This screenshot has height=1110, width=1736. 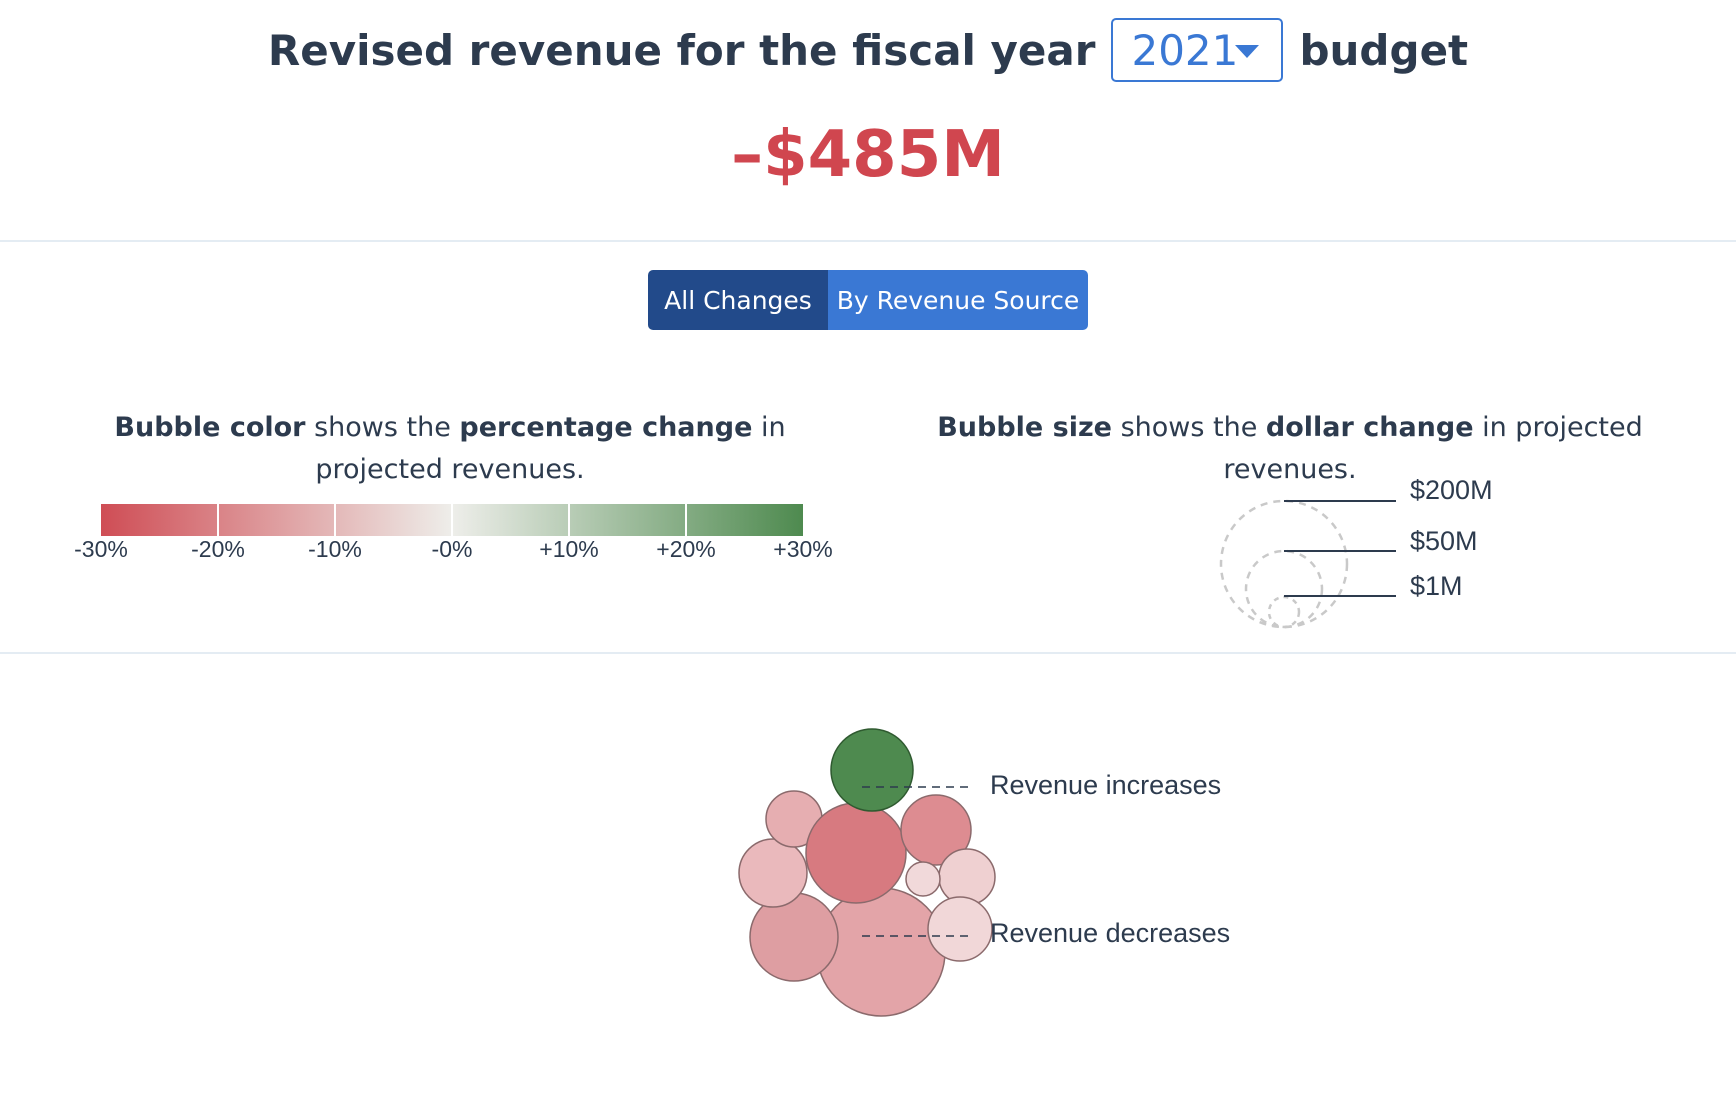 What do you see at coordinates (1110, 933) in the screenshot?
I see `annotation-revenue-decreases: Revenue decreases` at bounding box center [1110, 933].